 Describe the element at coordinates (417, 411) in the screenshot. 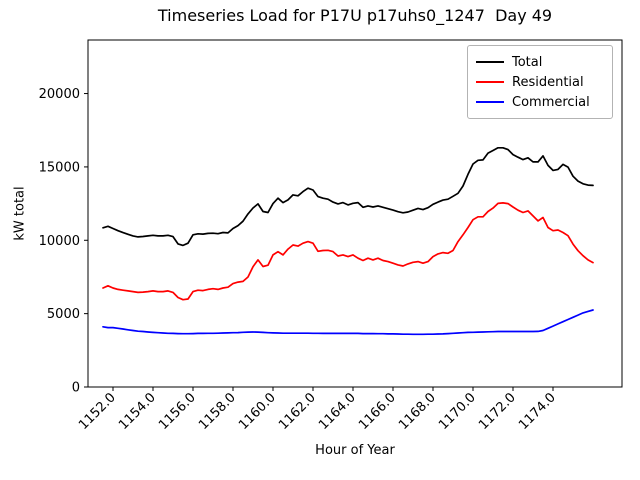

I see `x-tick-label: 1168.0` at that location.